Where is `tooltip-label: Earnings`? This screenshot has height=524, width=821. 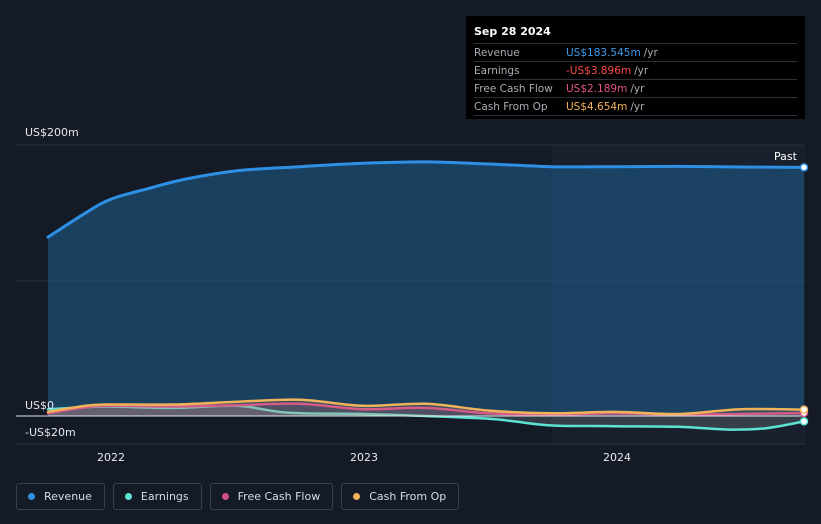
tooltip-label: Earnings is located at coordinates (497, 70).